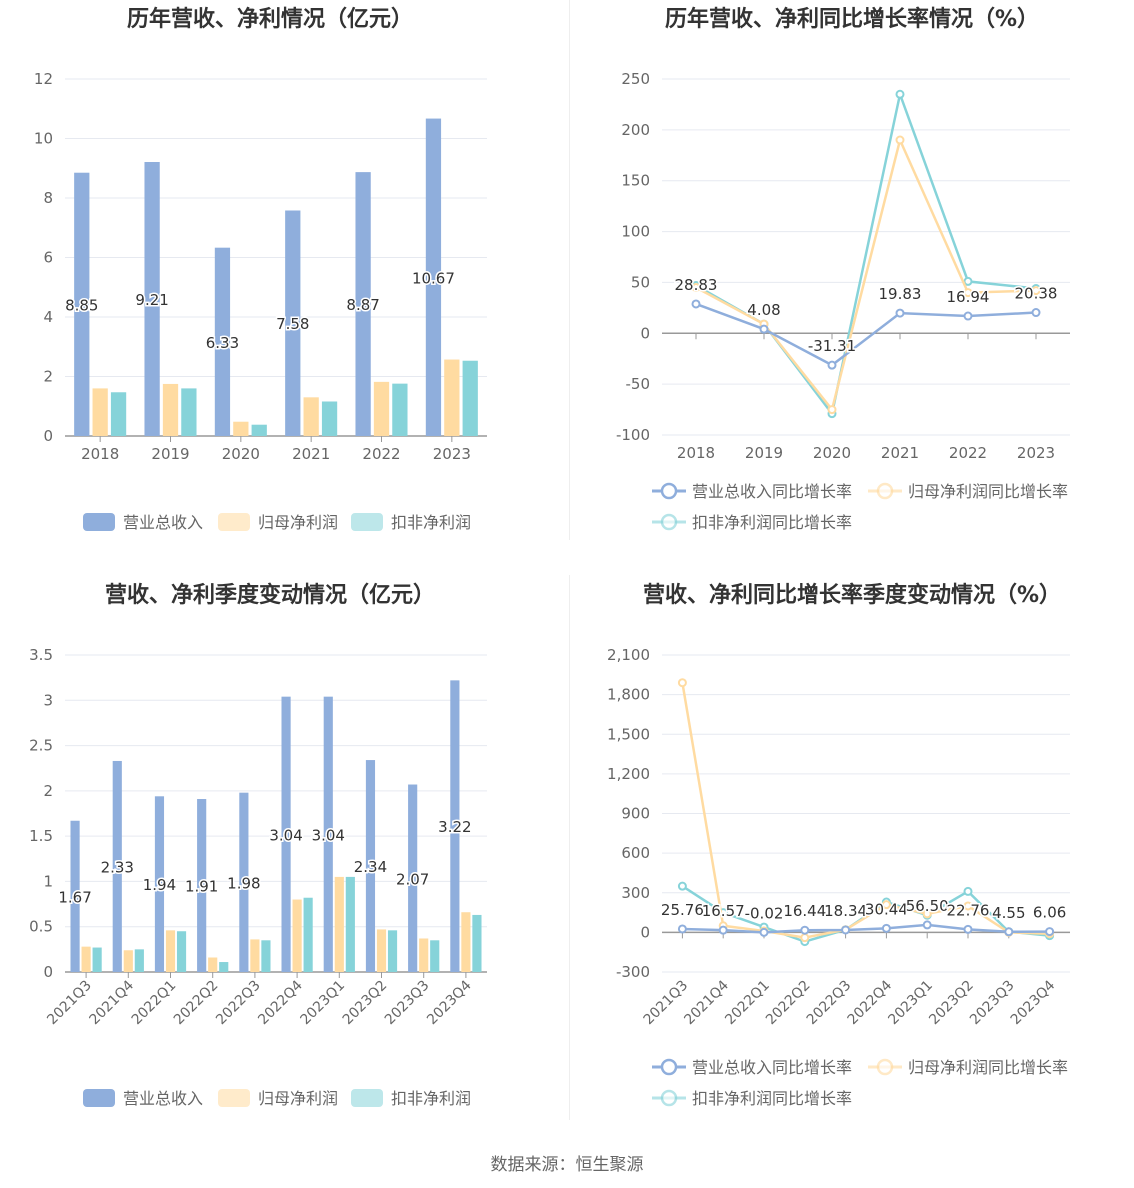 The image size is (1134, 1188). Describe the element at coordinates (431, 1098) in the screenshot. I see `legend-label: 扣非净利润` at that location.